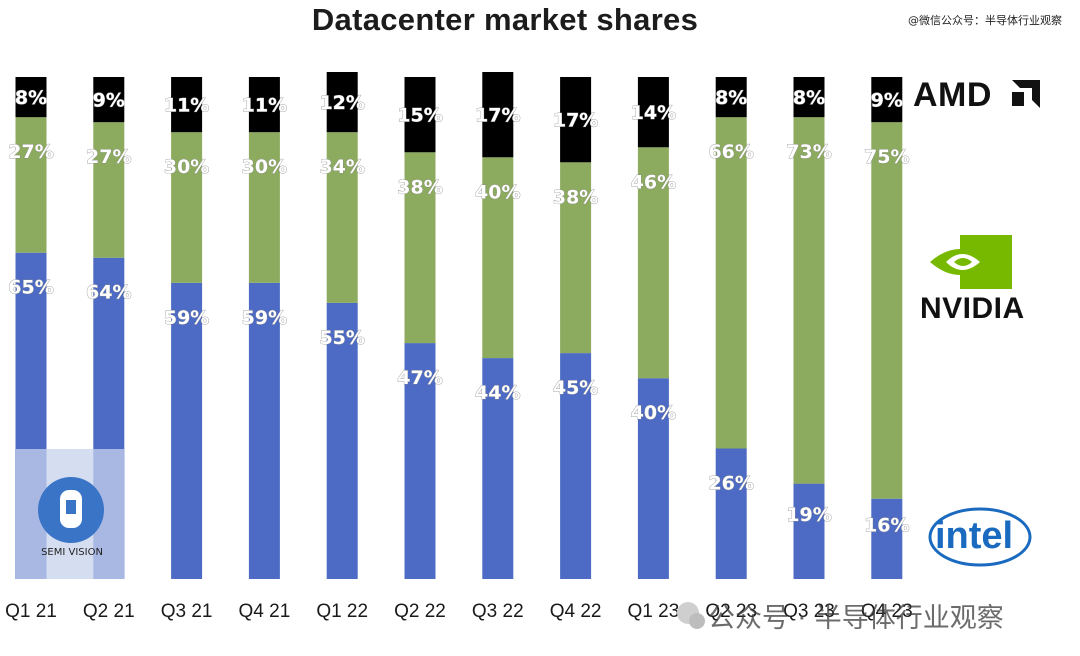 This screenshot has width=1080, height=656. What do you see at coordinates (974, 536) in the screenshot?
I see `intel-logo-text: intel` at bounding box center [974, 536].